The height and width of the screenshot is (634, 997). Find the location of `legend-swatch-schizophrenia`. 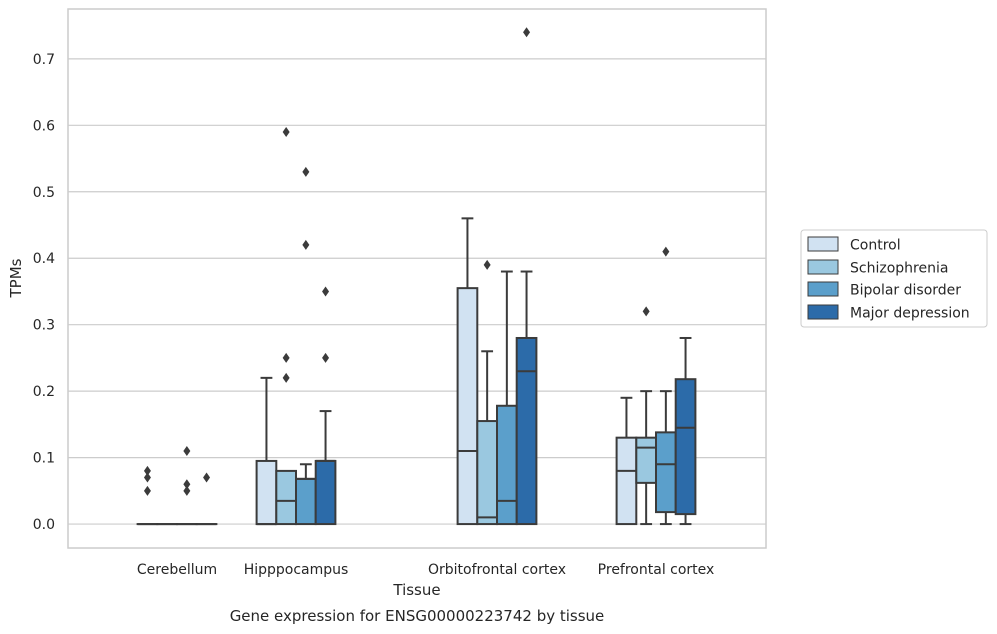

legend-swatch-schizophrenia is located at coordinates (823, 267).